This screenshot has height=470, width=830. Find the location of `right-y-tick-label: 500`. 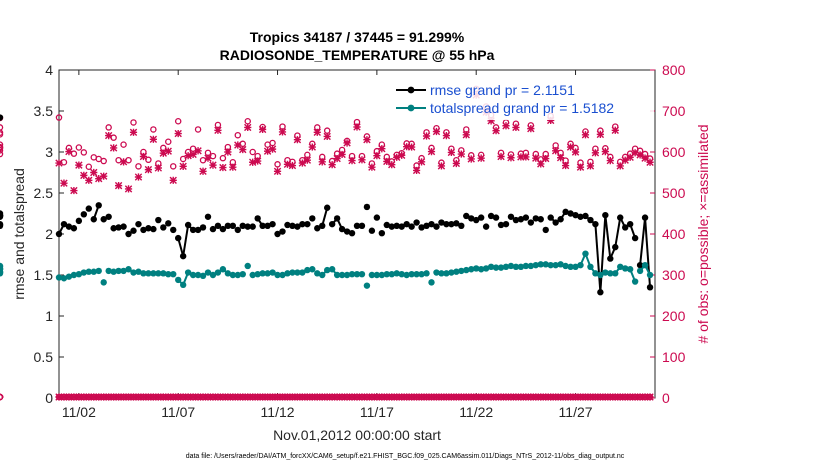

right-y-tick-label: 500 is located at coordinates (674, 193).